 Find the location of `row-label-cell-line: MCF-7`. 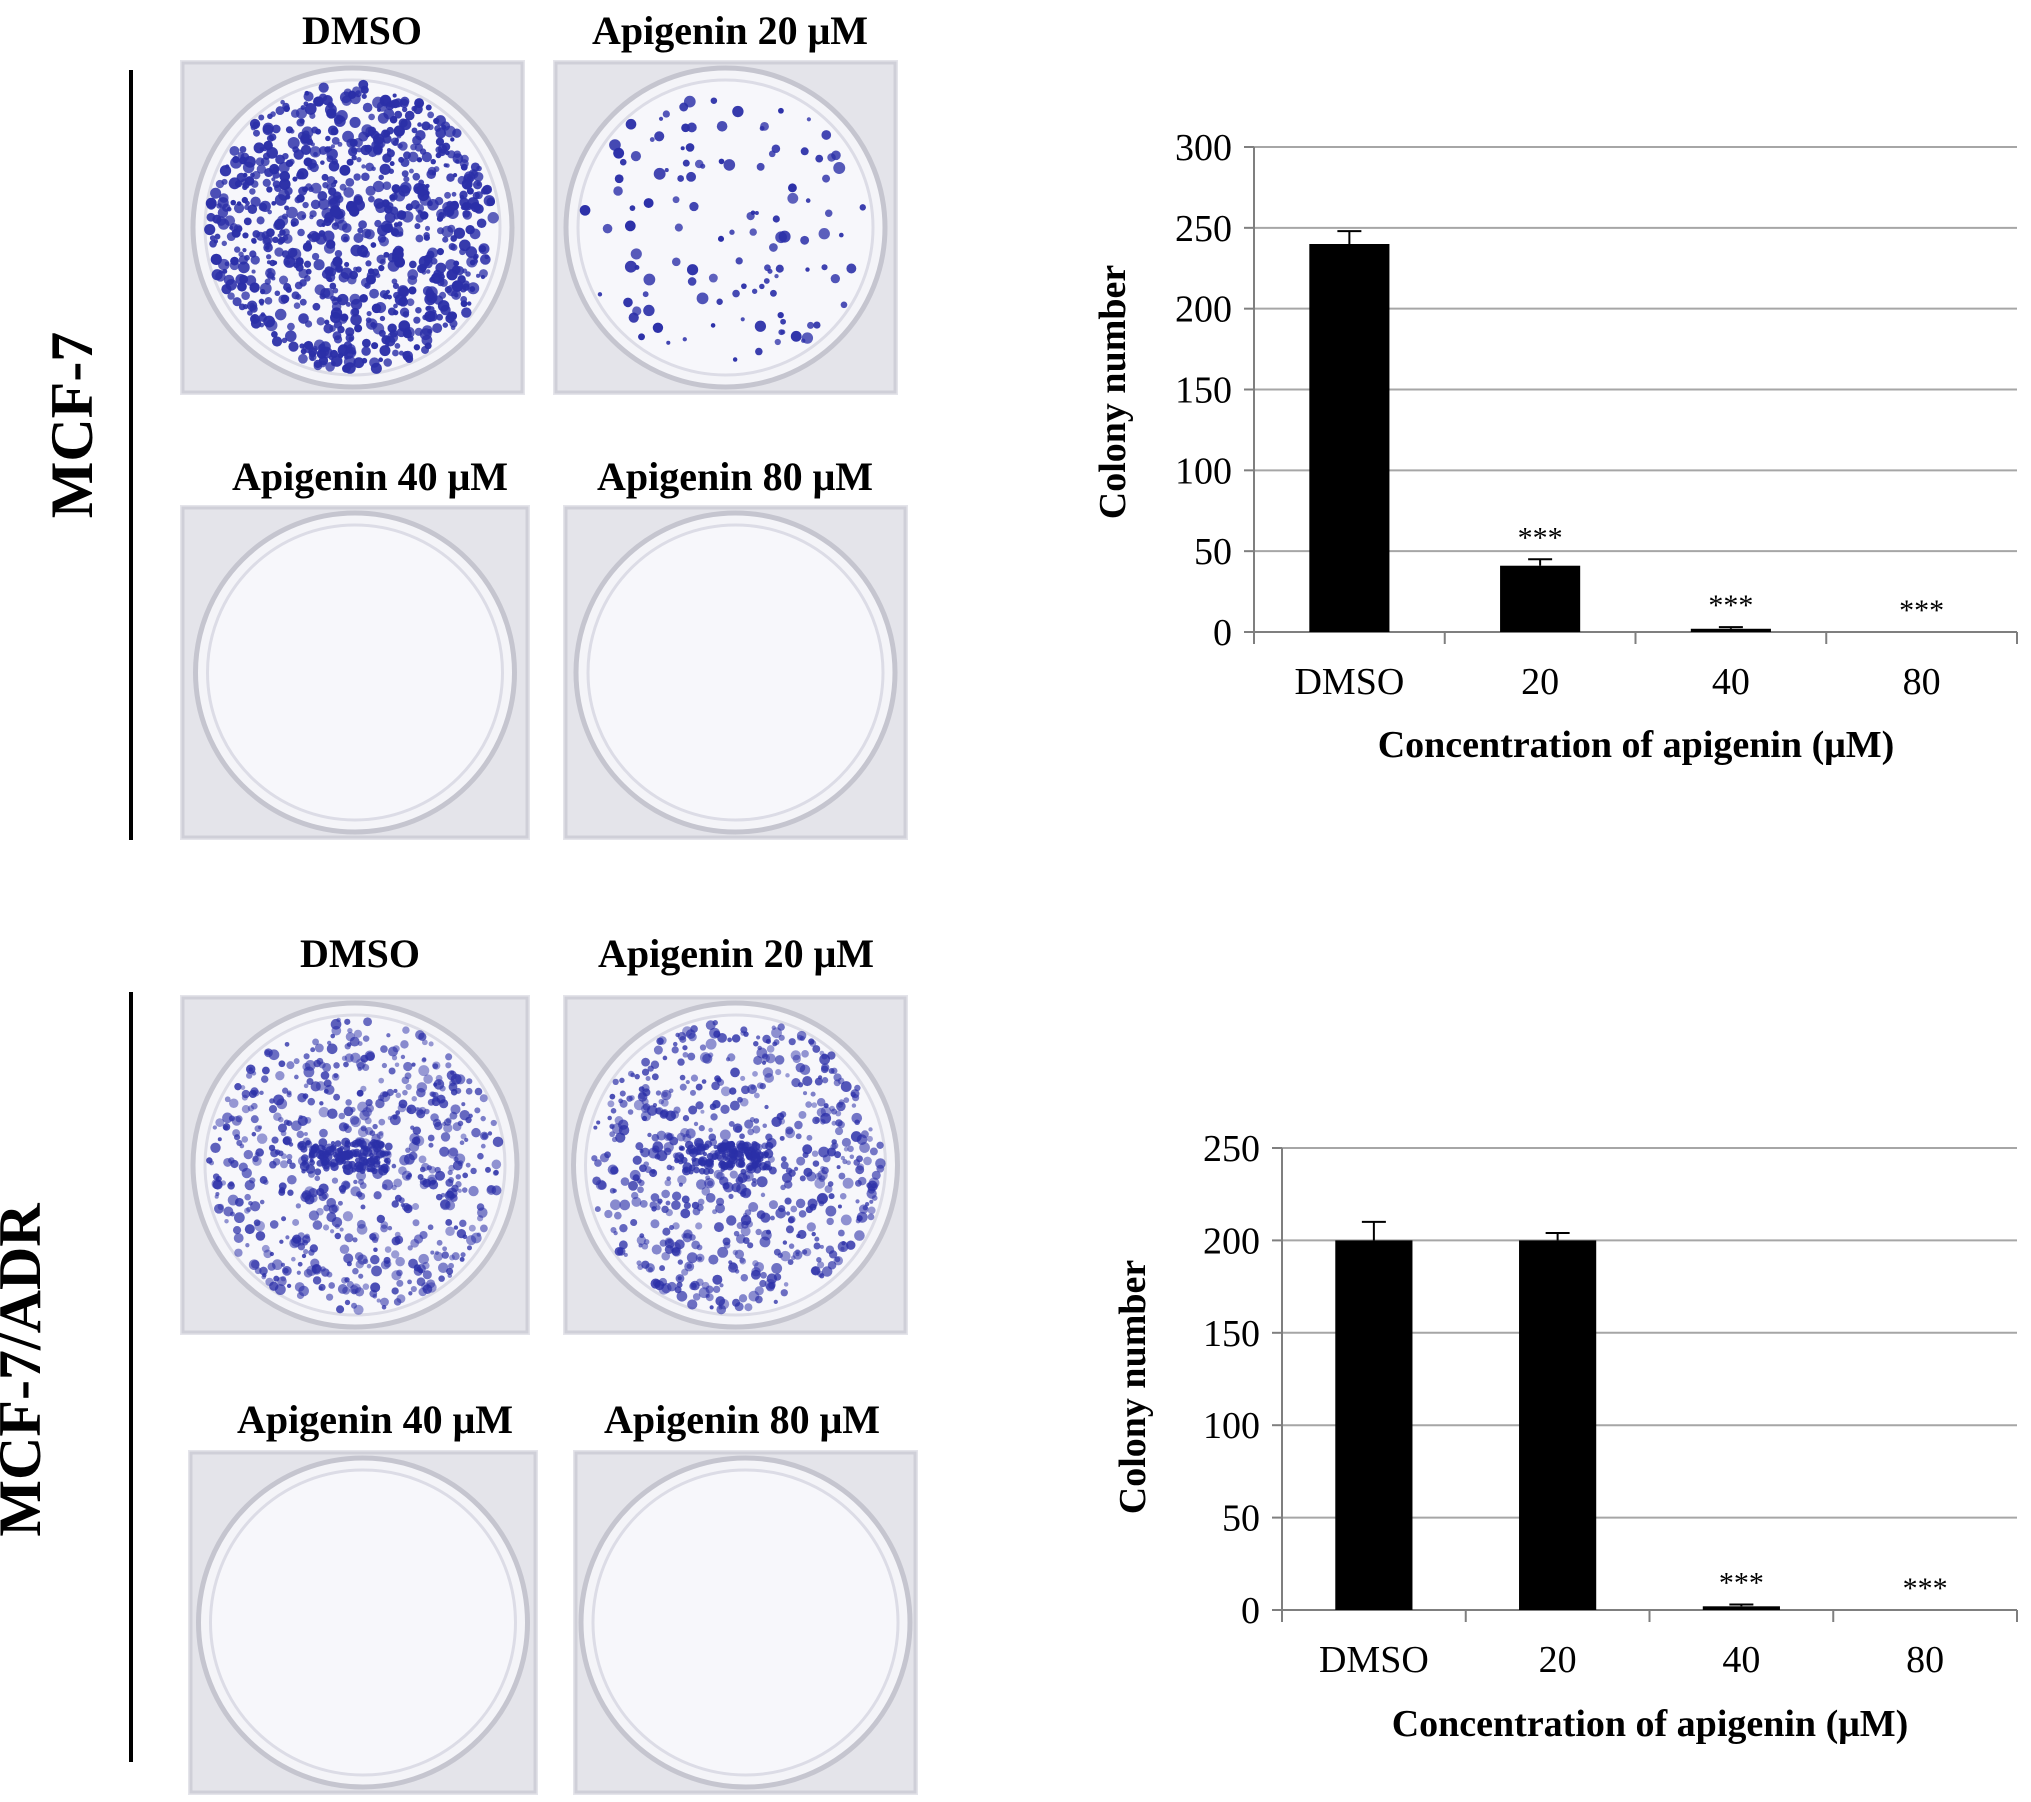

row-label-cell-line: MCF-7 is located at coordinates (72, 425).